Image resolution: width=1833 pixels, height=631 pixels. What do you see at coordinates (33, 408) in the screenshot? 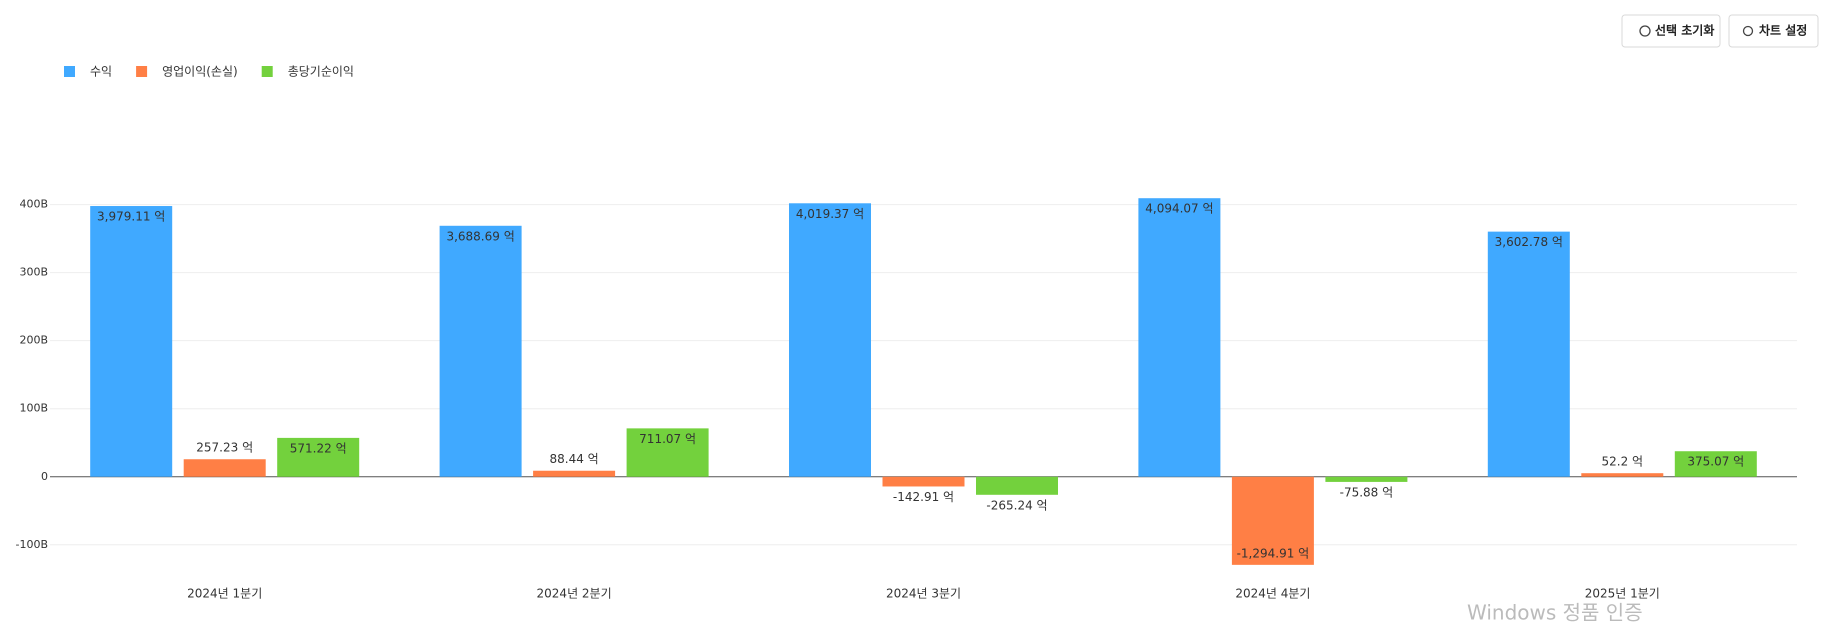
I see `y-tick-label: 100B` at bounding box center [33, 408].